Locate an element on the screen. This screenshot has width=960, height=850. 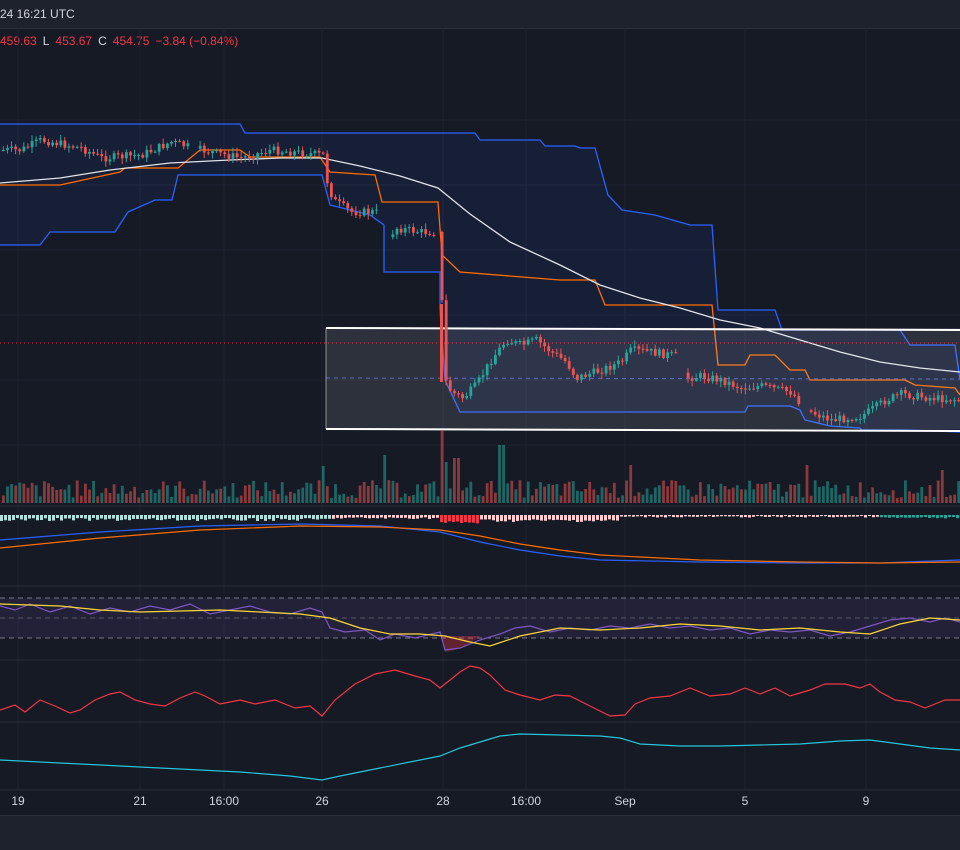
x-tick-26: 26 is located at coordinates (322, 801).